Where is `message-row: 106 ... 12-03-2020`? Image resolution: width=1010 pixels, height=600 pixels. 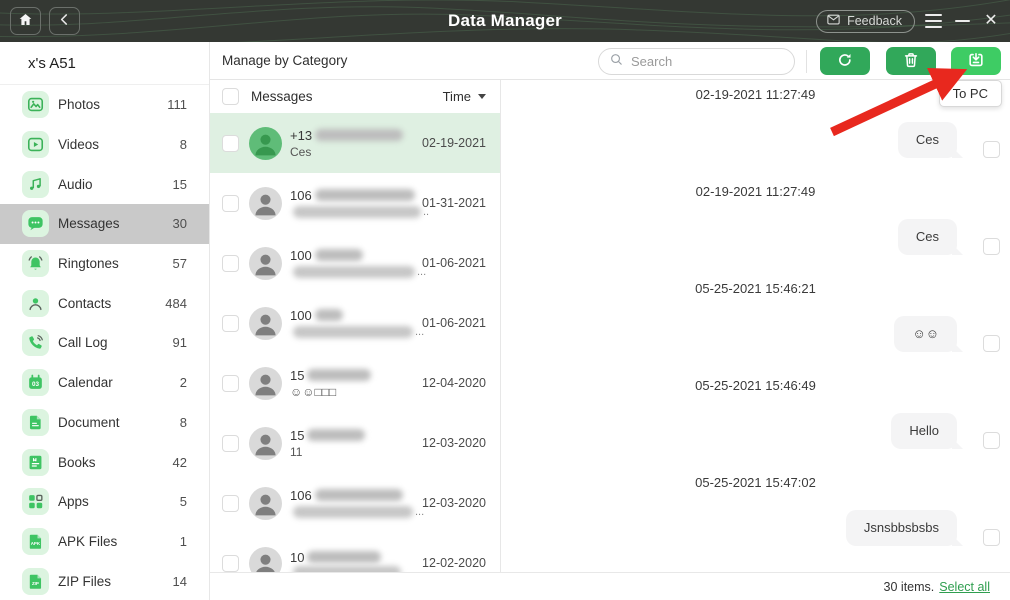
message-row: 106 ... 12-03-2020 is located at coordinates (355, 503).